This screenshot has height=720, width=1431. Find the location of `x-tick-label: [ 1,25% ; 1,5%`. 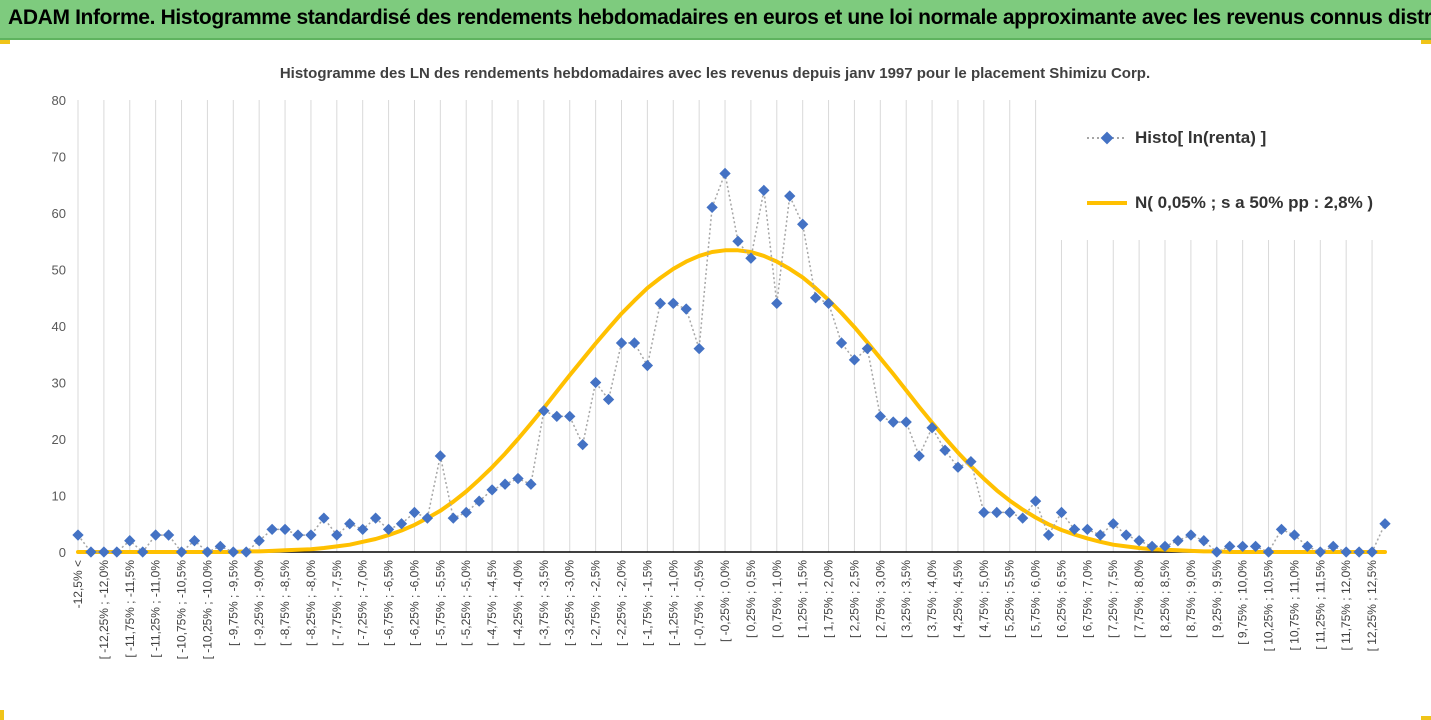

x-tick-label: [ 1,25% ; 1,5% is located at coordinates (803, 599).